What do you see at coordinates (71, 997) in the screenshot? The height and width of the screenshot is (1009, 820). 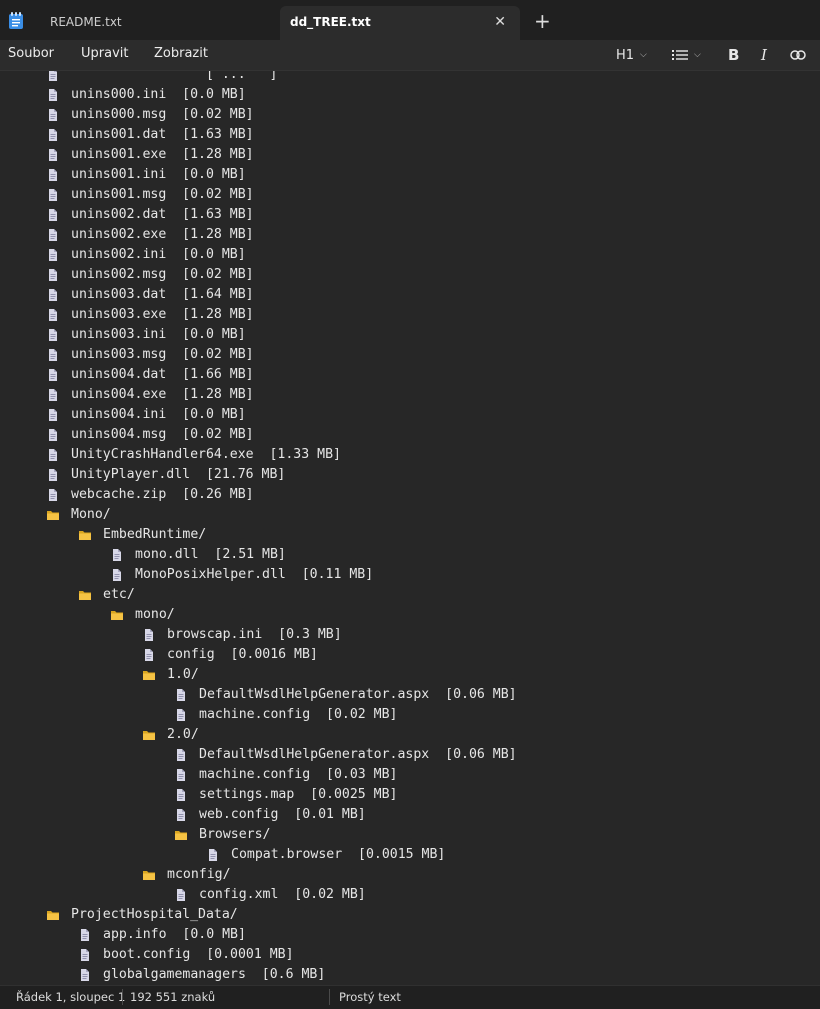 I see `cursor-position: Řádek 1, sloupec 1` at bounding box center [71, 997].